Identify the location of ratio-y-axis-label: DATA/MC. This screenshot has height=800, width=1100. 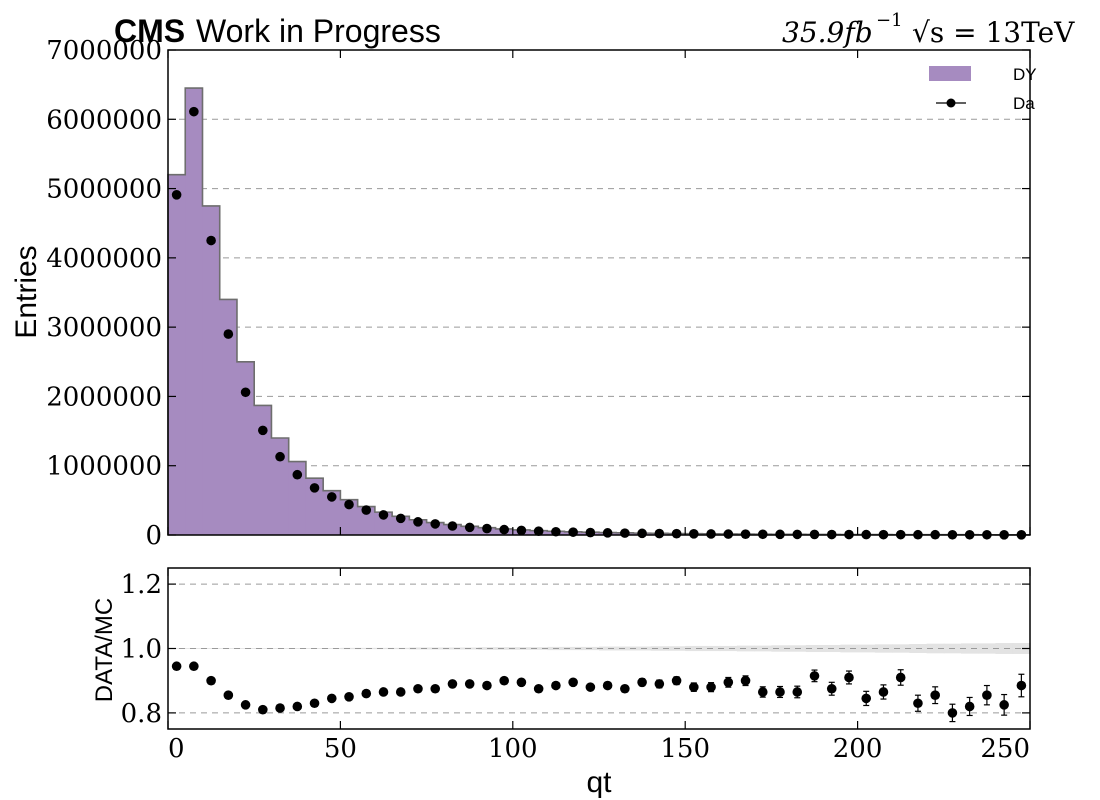
(104, 650).